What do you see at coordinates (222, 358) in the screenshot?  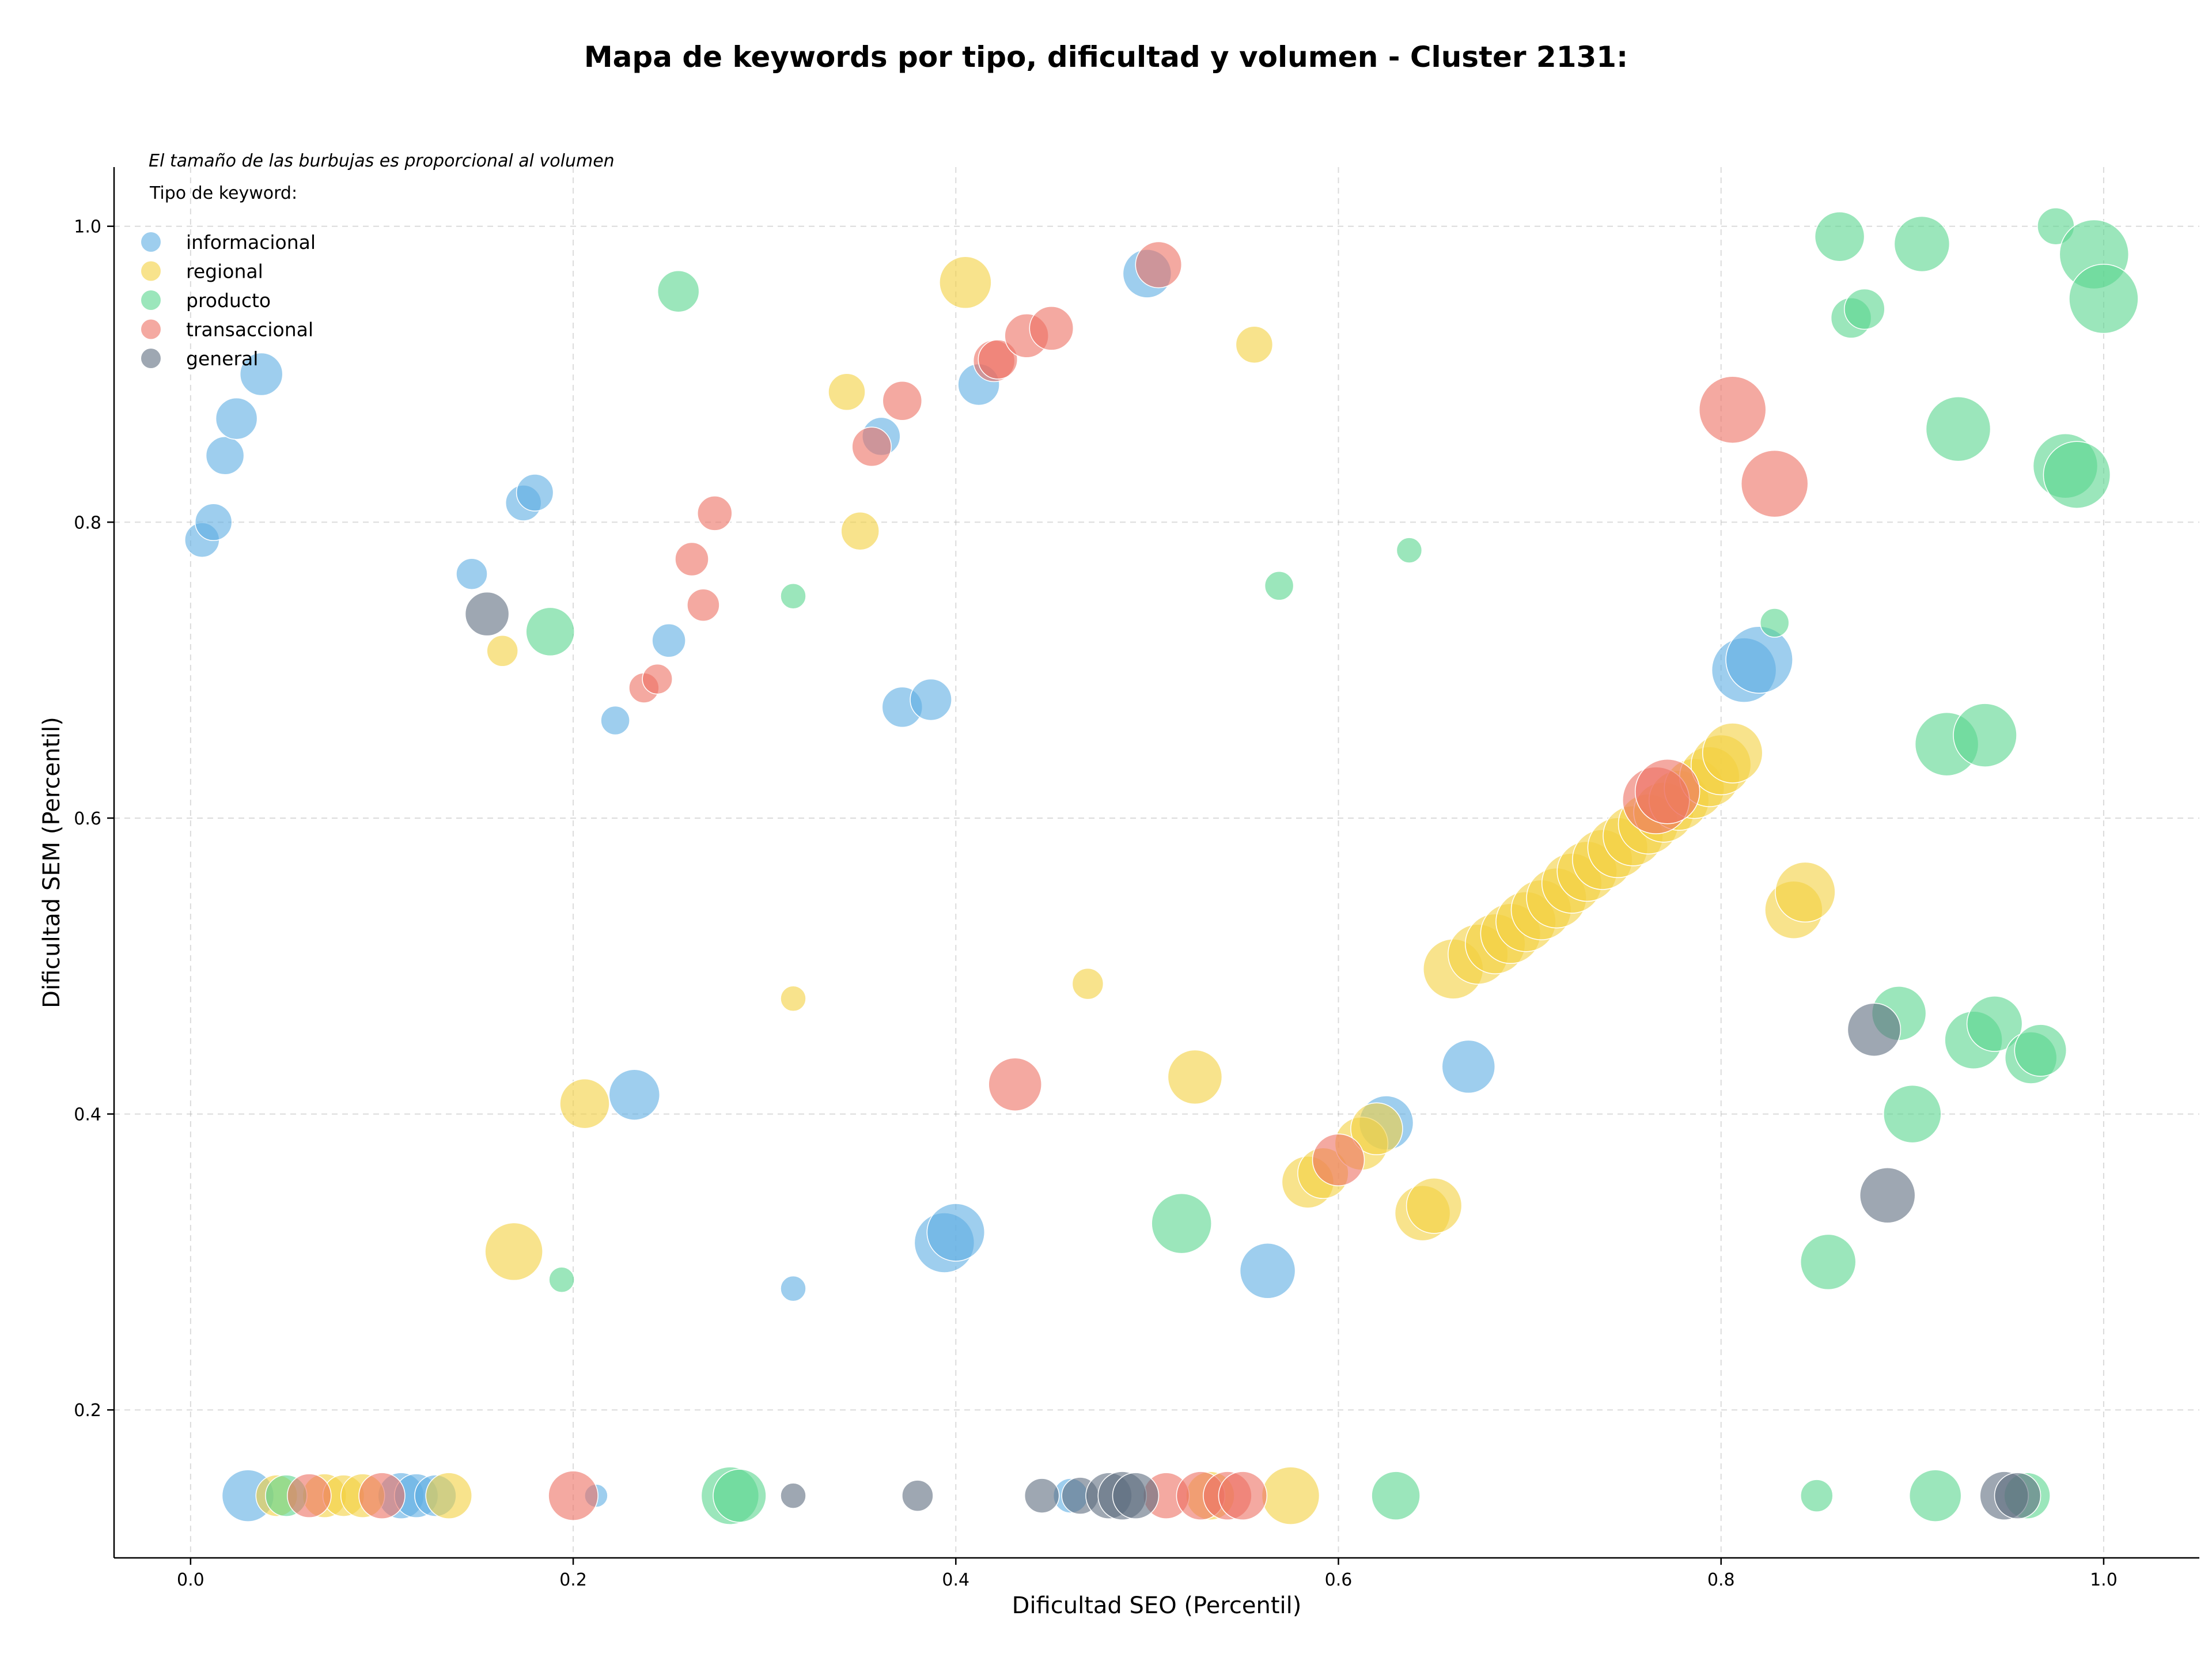 I see `legend-label-general: general` at bounding box center [222, 358].